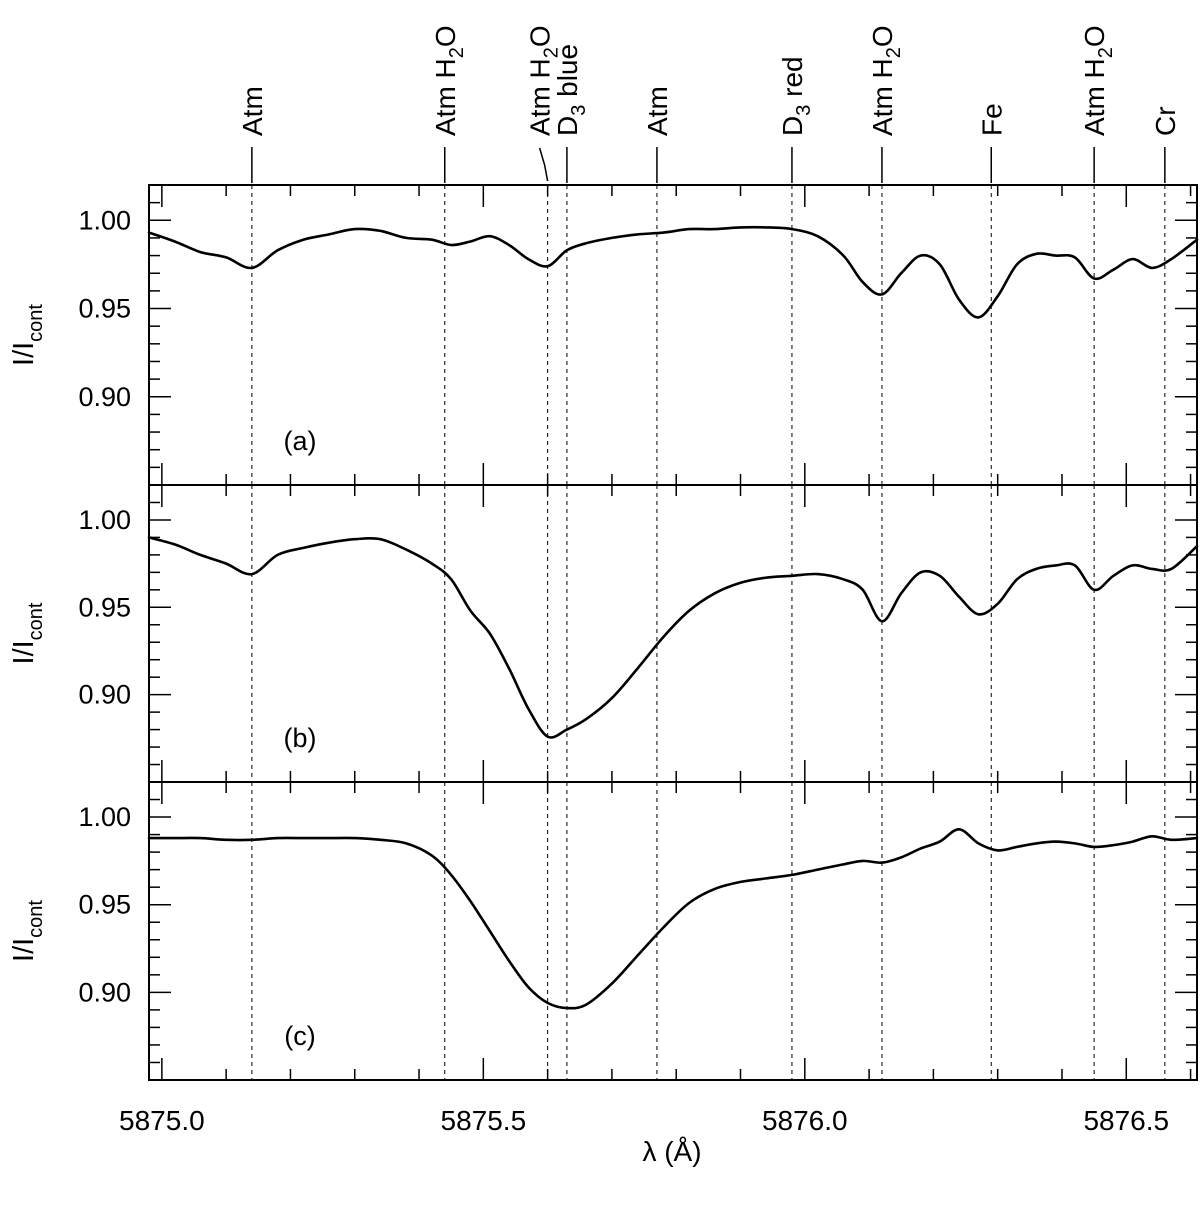 This screenshot has height=1205, width=1200. Describe the element at coordinates (991, 143) in the screenshot. I see `line-marker: Fe` at that location.